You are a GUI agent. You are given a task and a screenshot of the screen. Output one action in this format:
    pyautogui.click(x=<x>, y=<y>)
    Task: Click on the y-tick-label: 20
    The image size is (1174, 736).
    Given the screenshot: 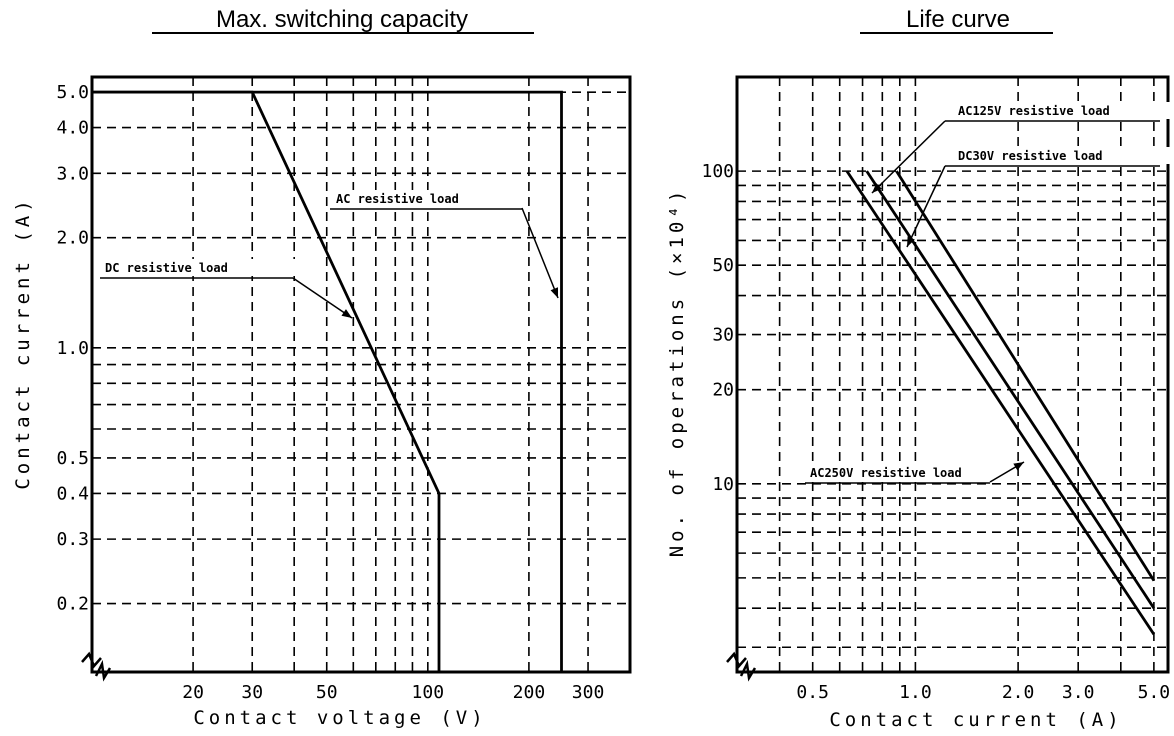 What is the action you would take?
    pyautogui.click(x=723, y=390)
    